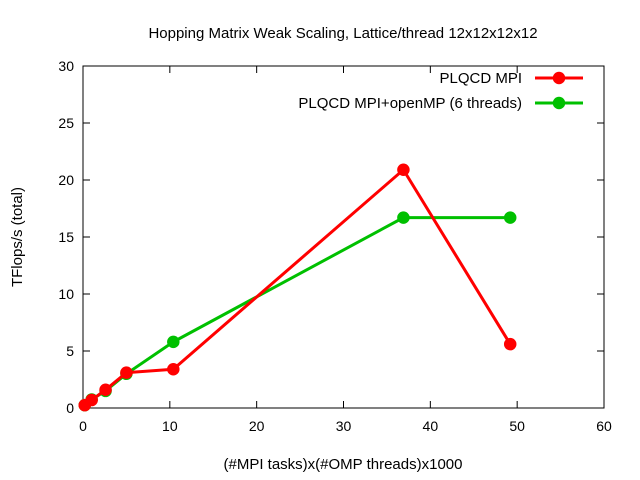 This screenshot has height=480, width=640. I want to click on y-tick-label: 10, so click(66, 294).